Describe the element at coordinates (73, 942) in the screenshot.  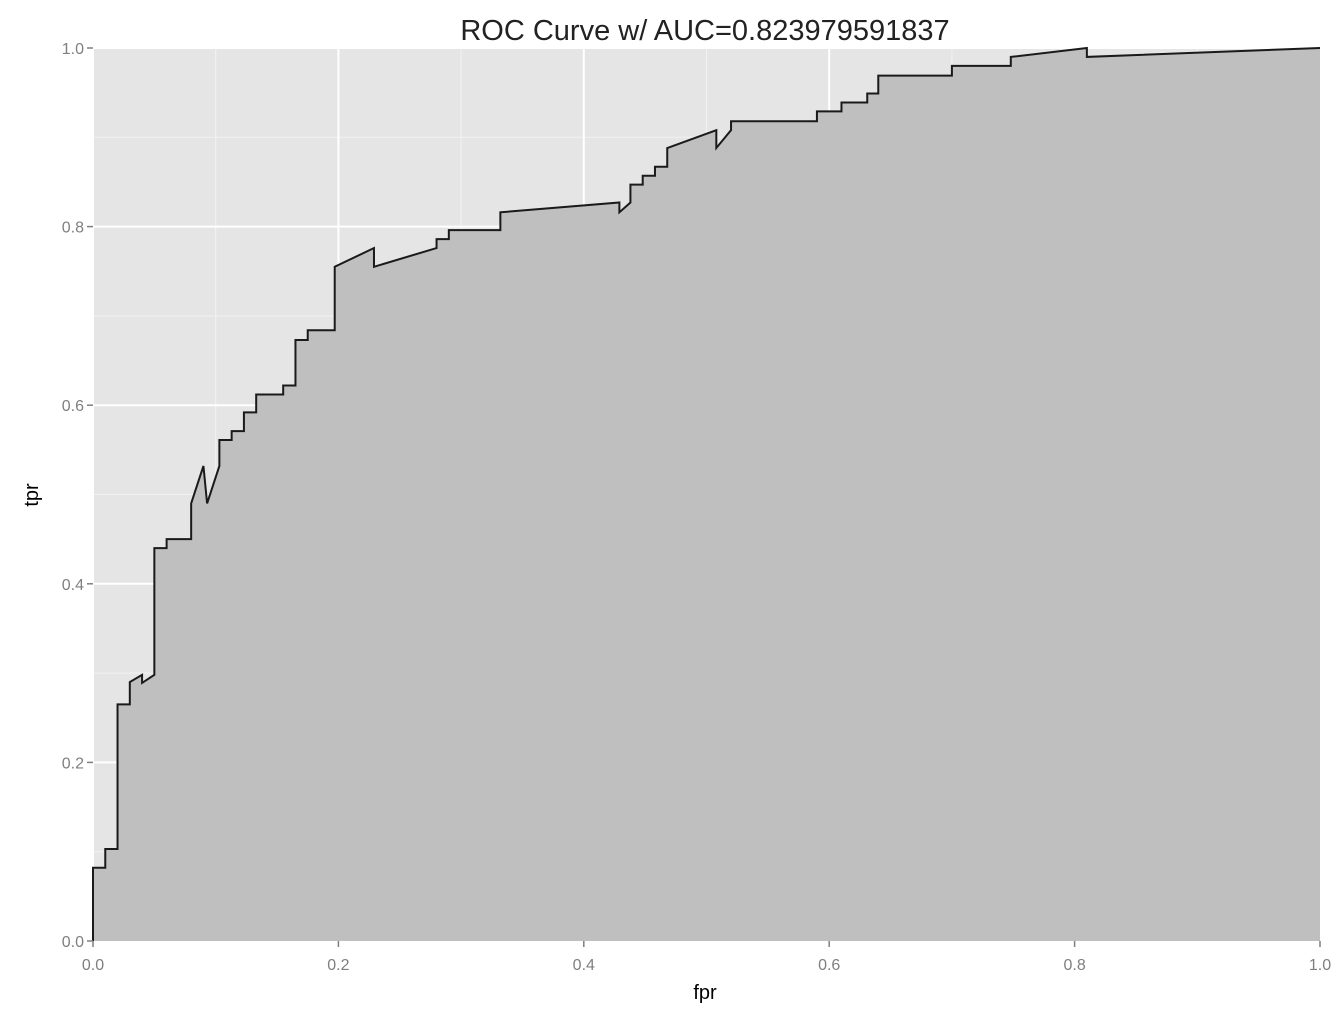
I see `y-tick-label: 0.0` at that location.